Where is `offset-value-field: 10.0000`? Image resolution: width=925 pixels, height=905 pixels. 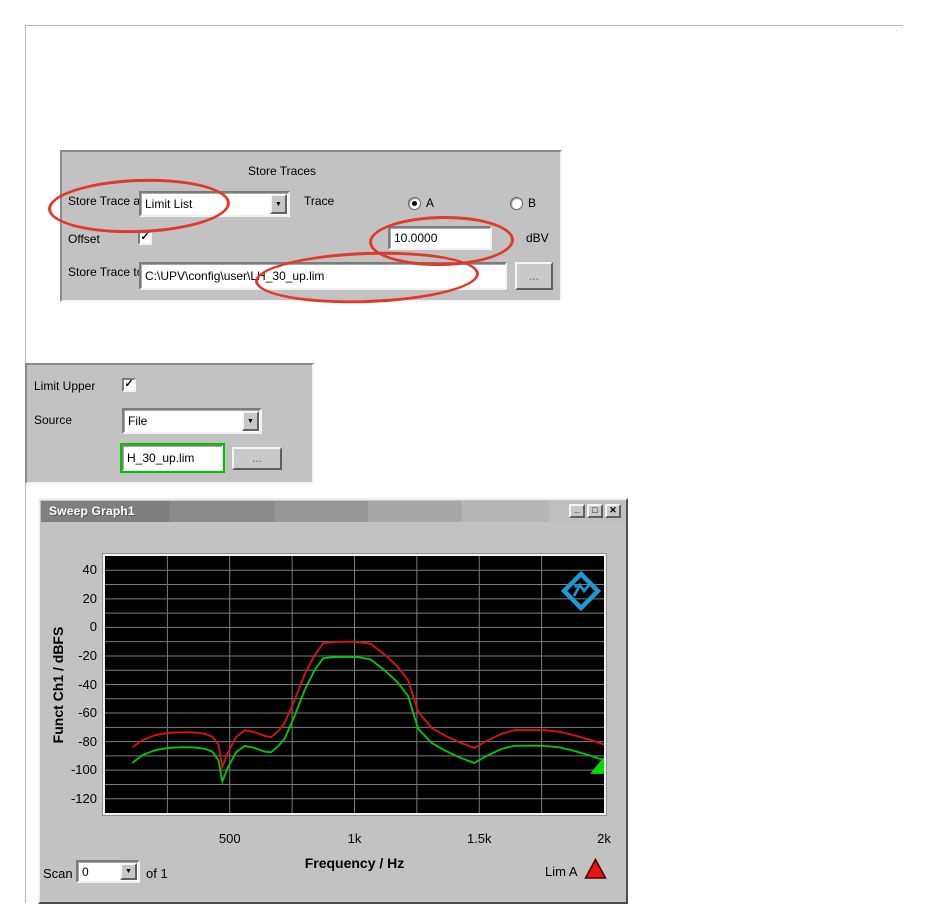 offset-value-field: 10.0000 is located at coordinates (440, 238).